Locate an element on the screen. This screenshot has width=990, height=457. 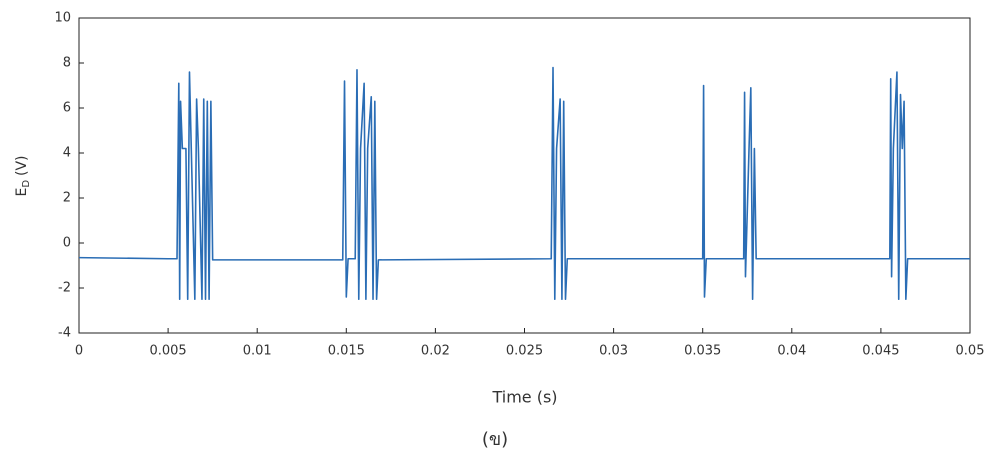
x-tick-label: 0.025 is located at coordinates (524, 351).